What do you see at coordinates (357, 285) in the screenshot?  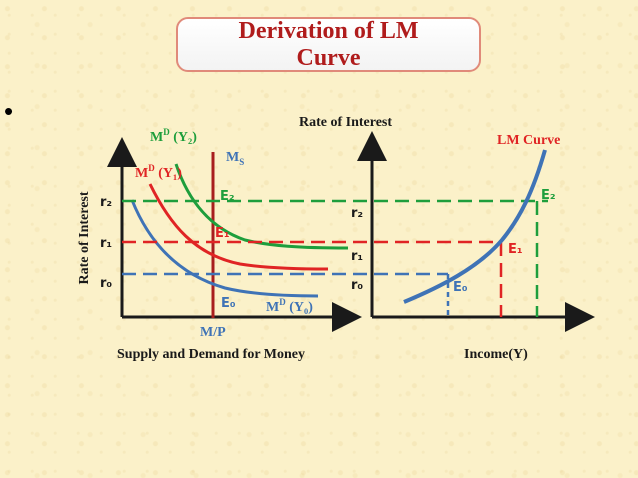 I see `right-r0-label: r₀` at bounding box center [357, 285].